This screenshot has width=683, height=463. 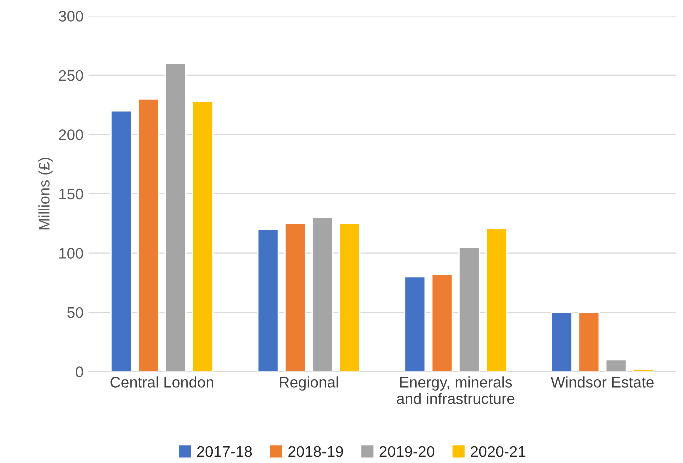 What do you see at coordinates (456, 390) in the screenshot?
I see `x-tick-label: Energy, minerals and infrastructure` at bounding box center [456, 390].